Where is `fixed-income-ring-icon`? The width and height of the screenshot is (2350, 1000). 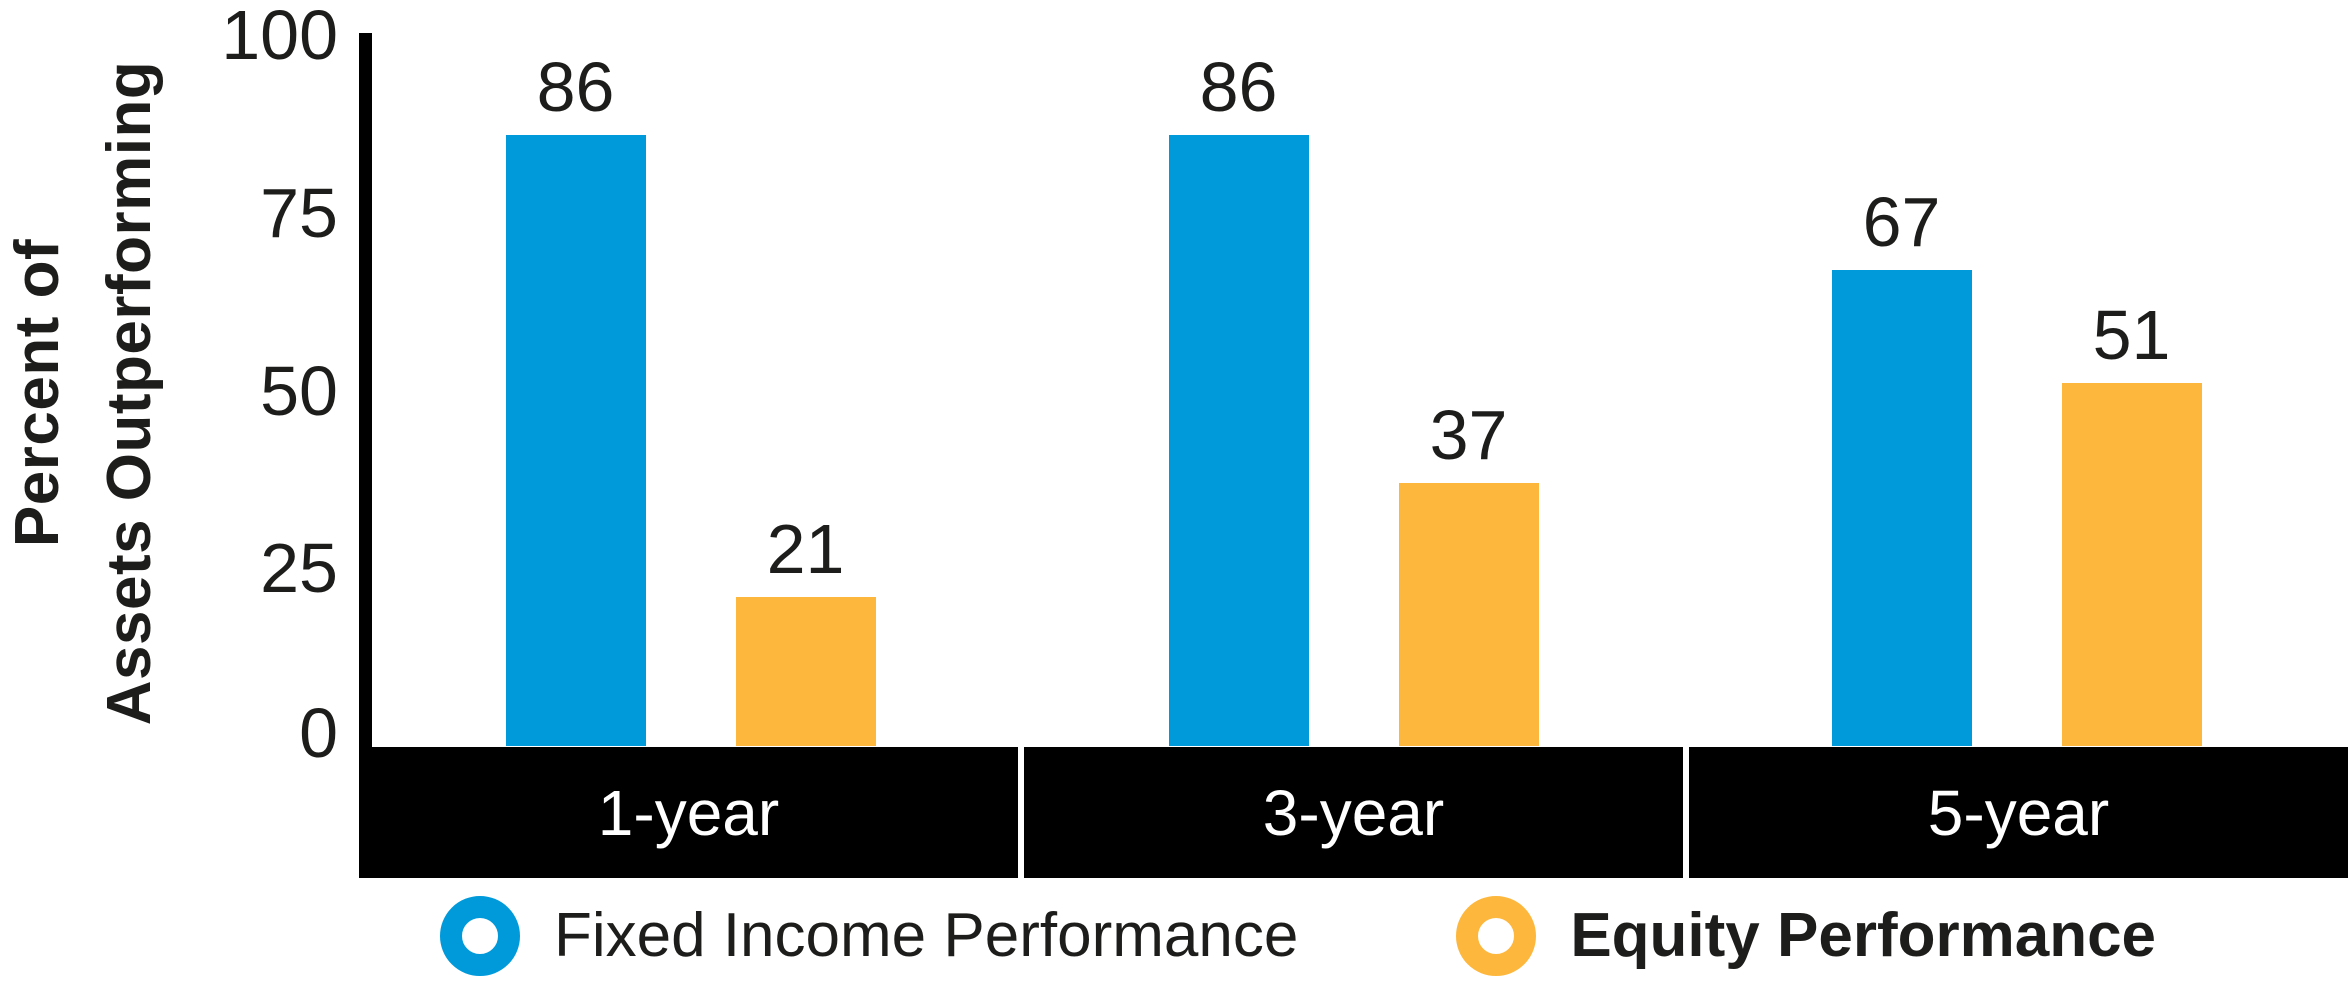 fixed-income-ring-icon is located at coordinates (480, 936).